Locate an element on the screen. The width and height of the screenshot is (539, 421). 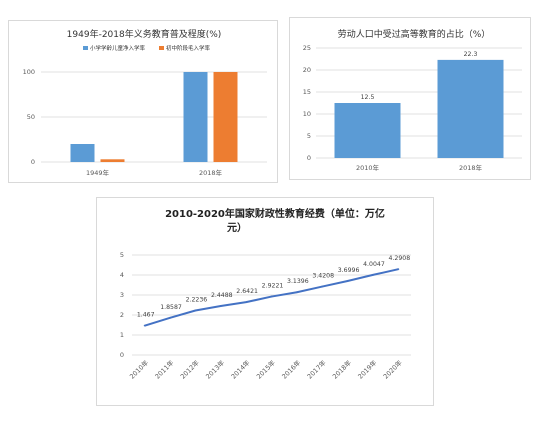
chart2-title: 劳动人口中受过高等教育的占比（%） is located at coordinates (414, 34).